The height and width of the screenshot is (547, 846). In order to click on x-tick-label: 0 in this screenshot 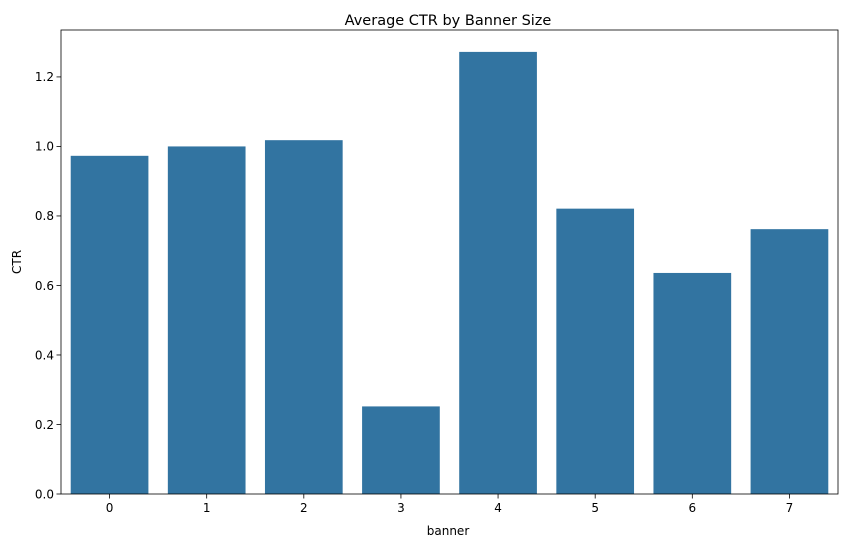, I will do `click(110, 508)`.